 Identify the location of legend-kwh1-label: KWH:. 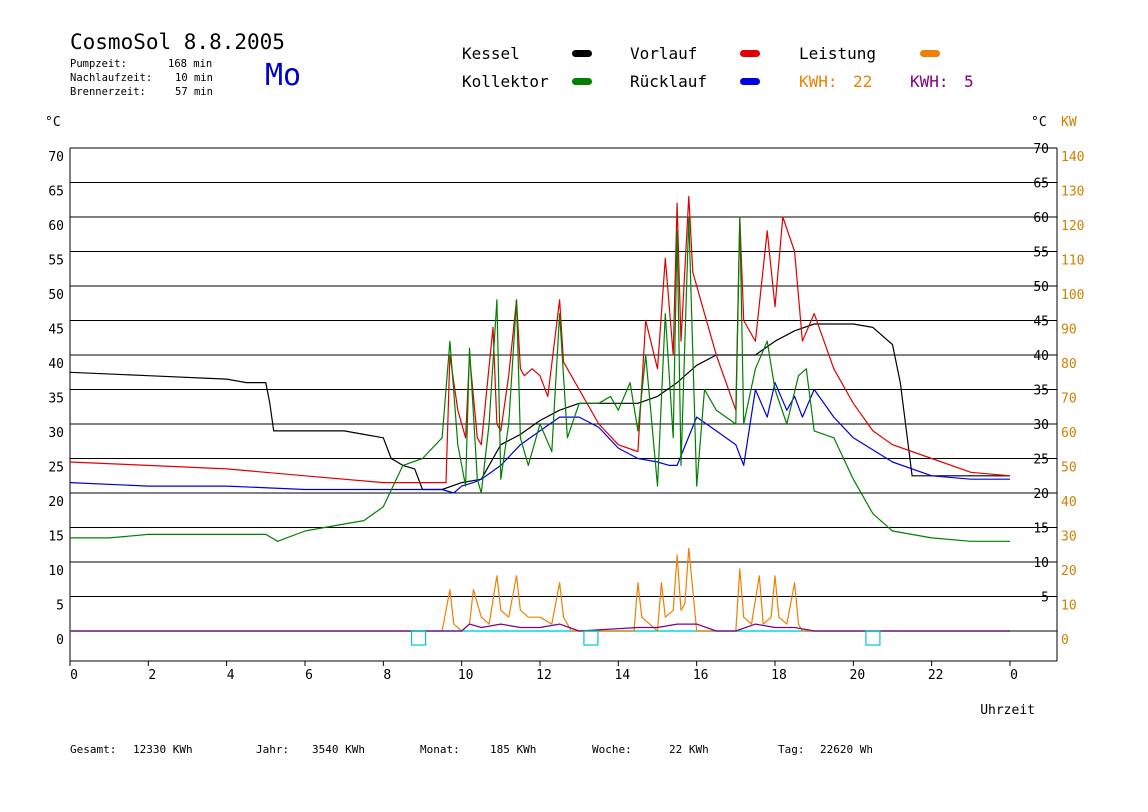
(818, 81).